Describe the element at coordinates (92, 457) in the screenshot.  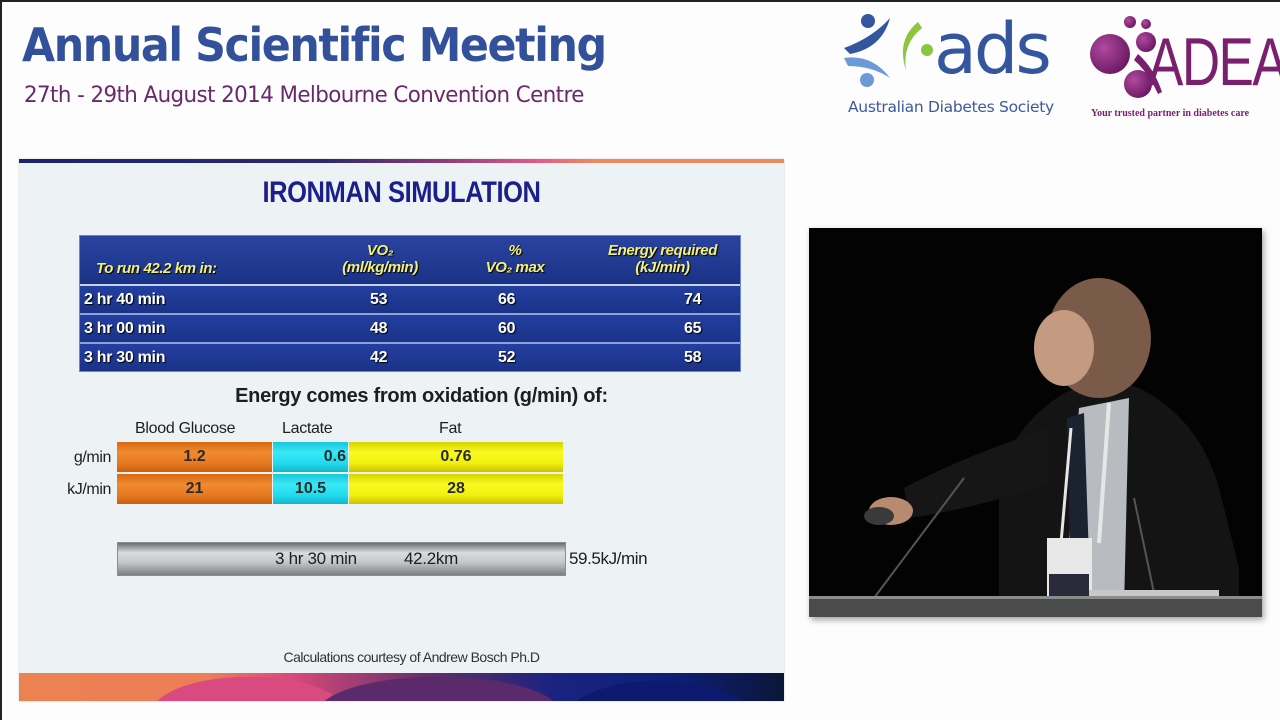
I see `row-label-gmin: g/min` at that location.